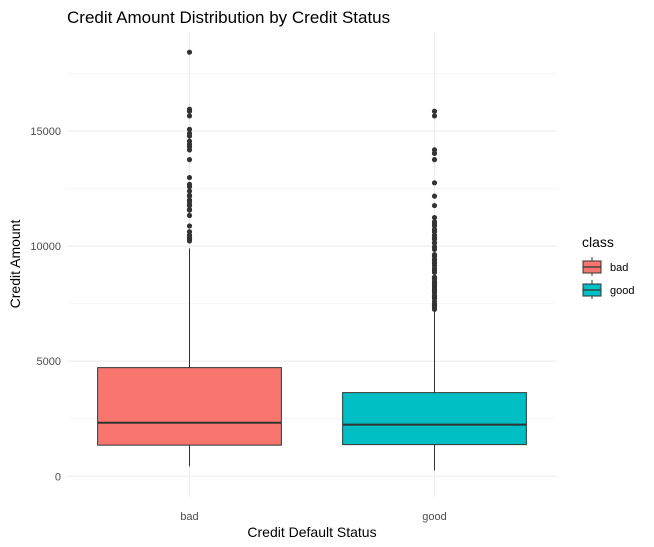 The image size is (654, 547). I want to click on y-axis-title: Credit Amount, so click(15, 264).